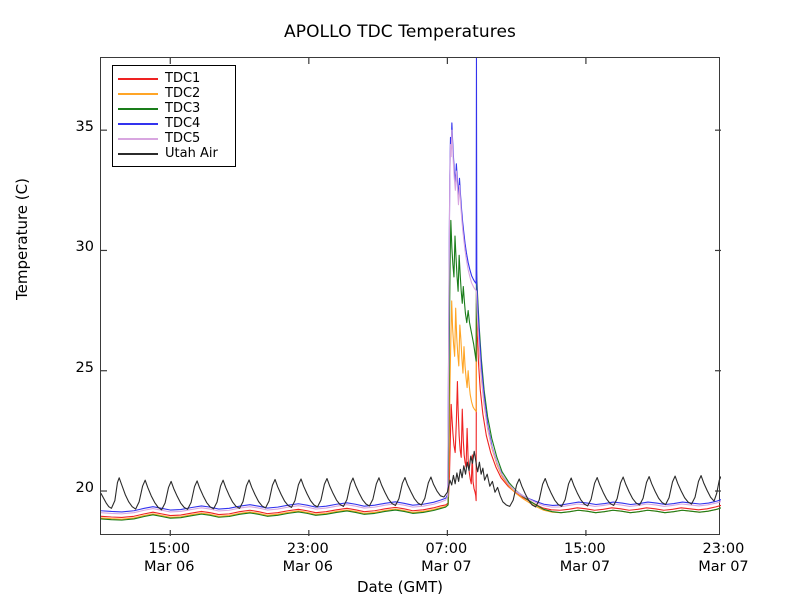 The height and width of the screenshot is (600, 800). What do you see at coordinates (723, 558) in the screenshot?
I see `x-tick-label: 23:00 Mar 07` at bounding box center [723, 558].